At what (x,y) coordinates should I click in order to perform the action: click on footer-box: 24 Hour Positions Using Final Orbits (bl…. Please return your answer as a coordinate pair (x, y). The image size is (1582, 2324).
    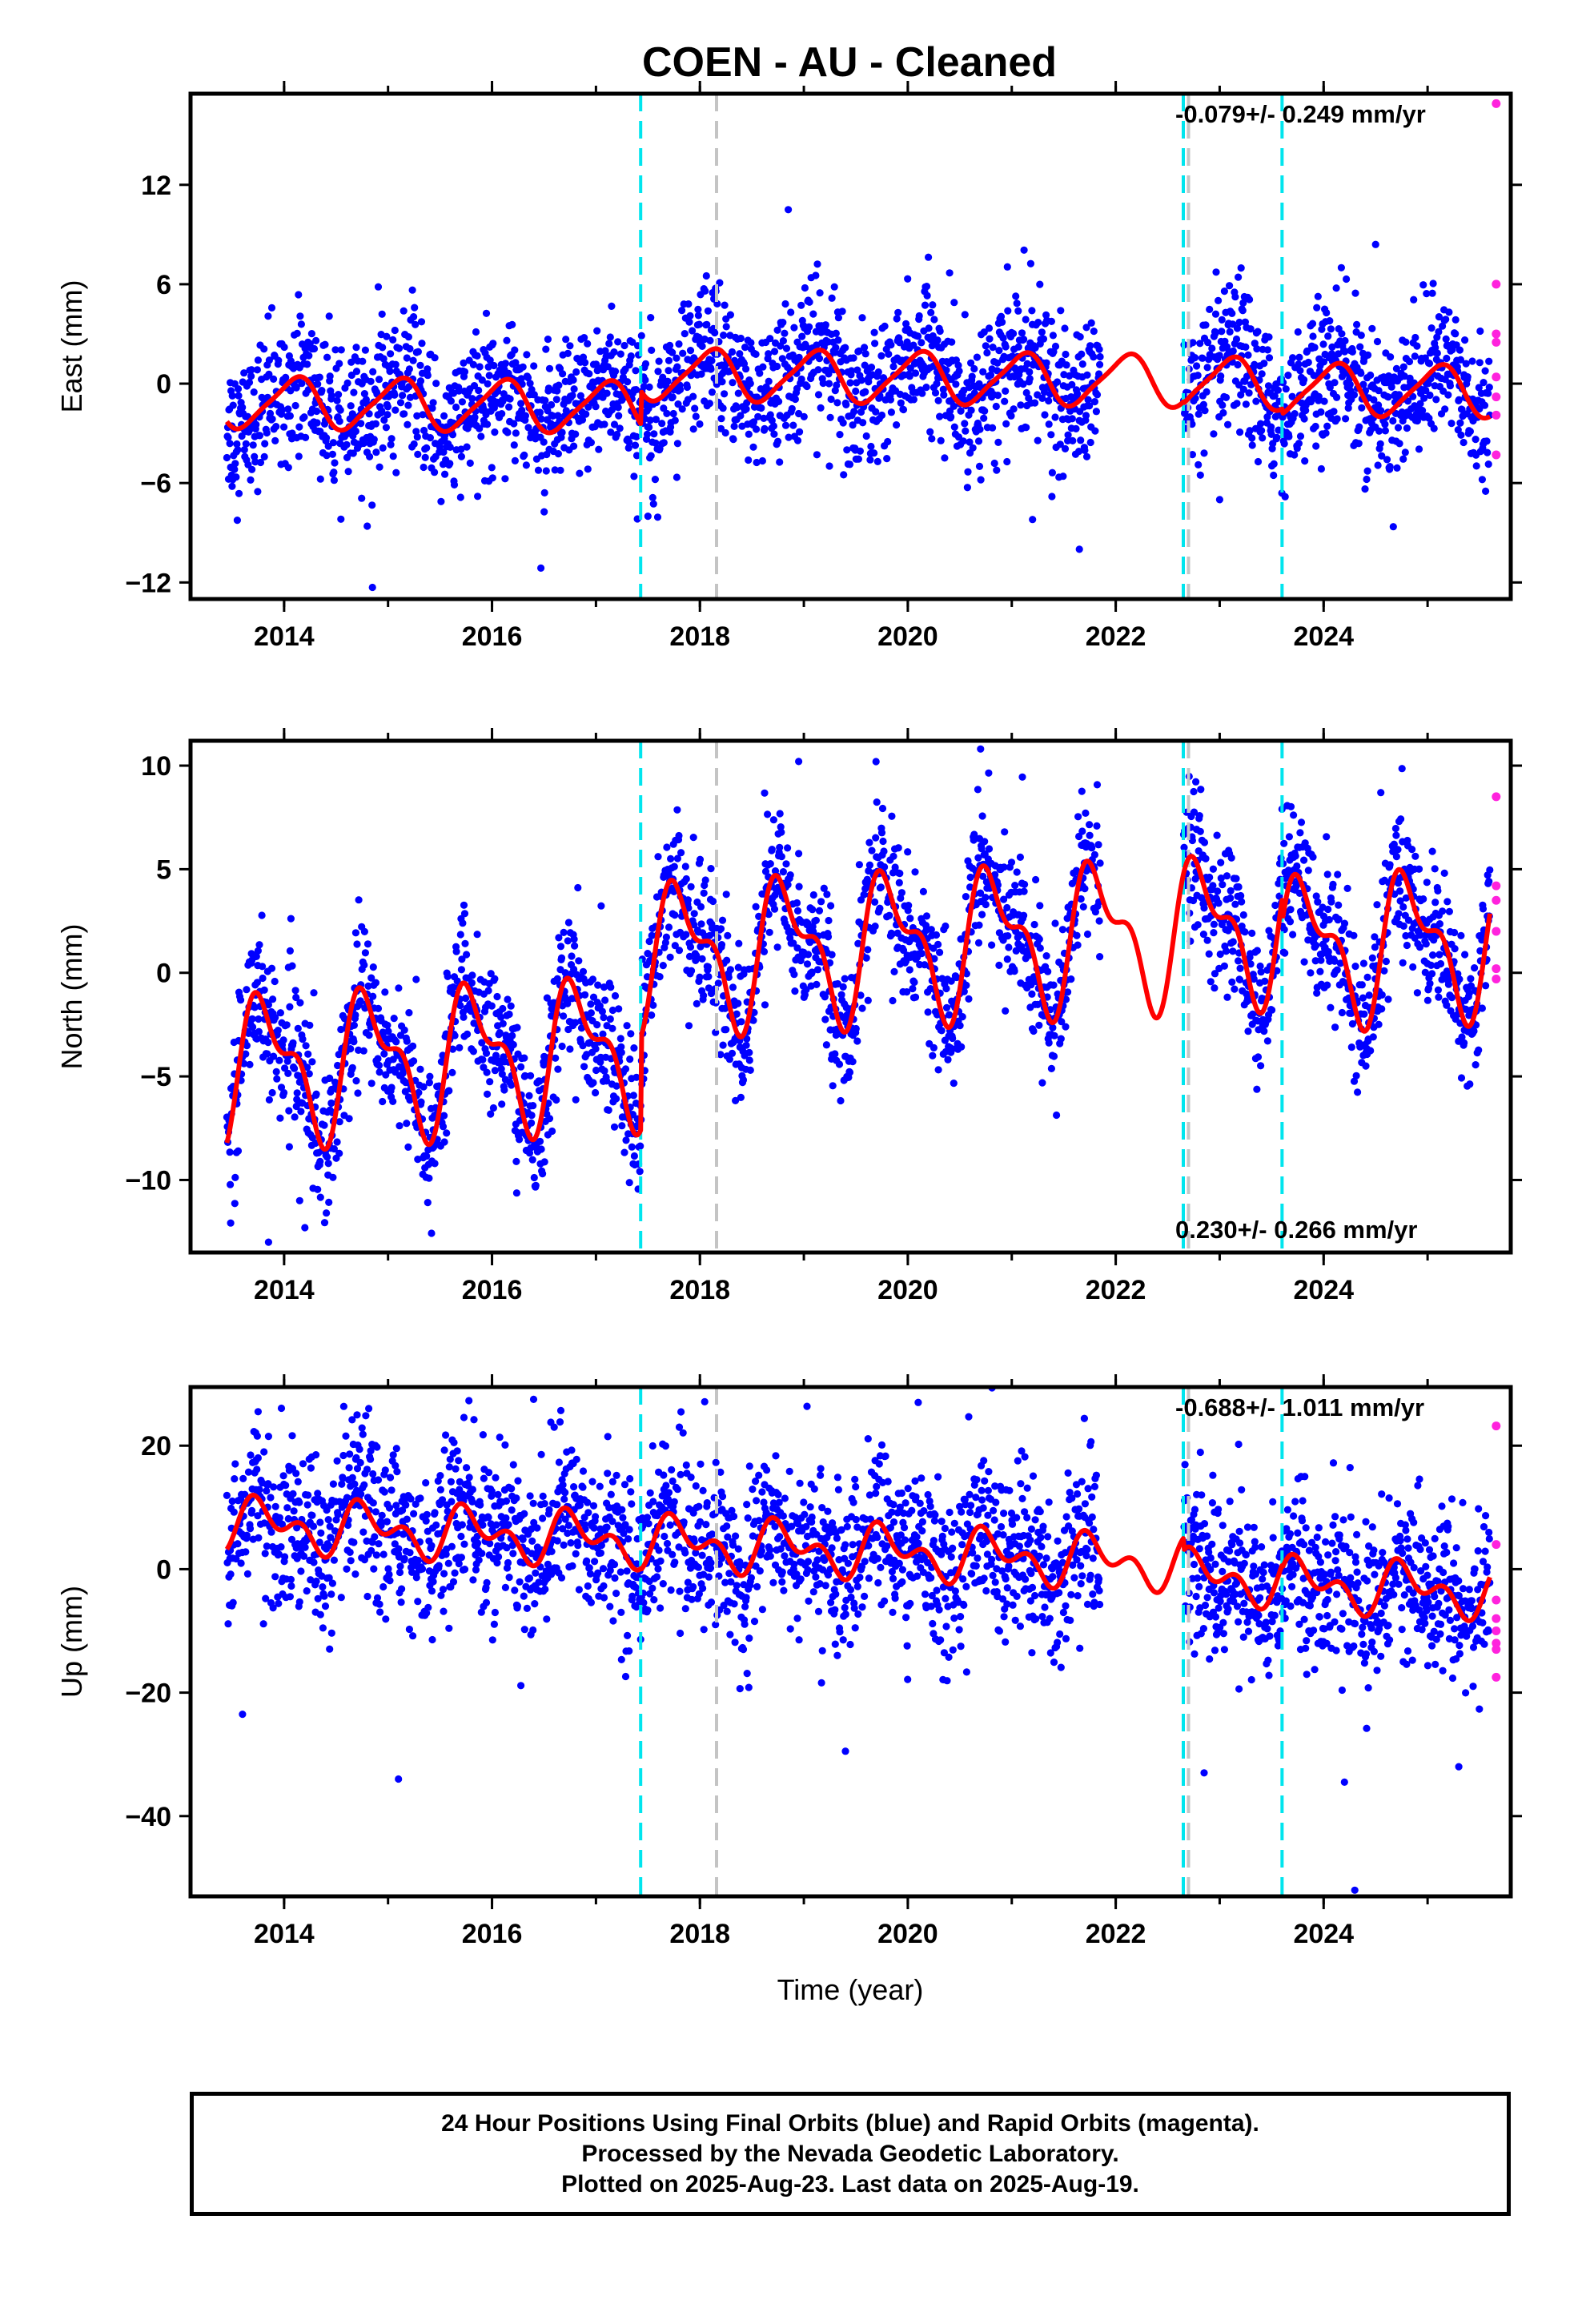
    Looking at the image, I should click on (850, 2154).